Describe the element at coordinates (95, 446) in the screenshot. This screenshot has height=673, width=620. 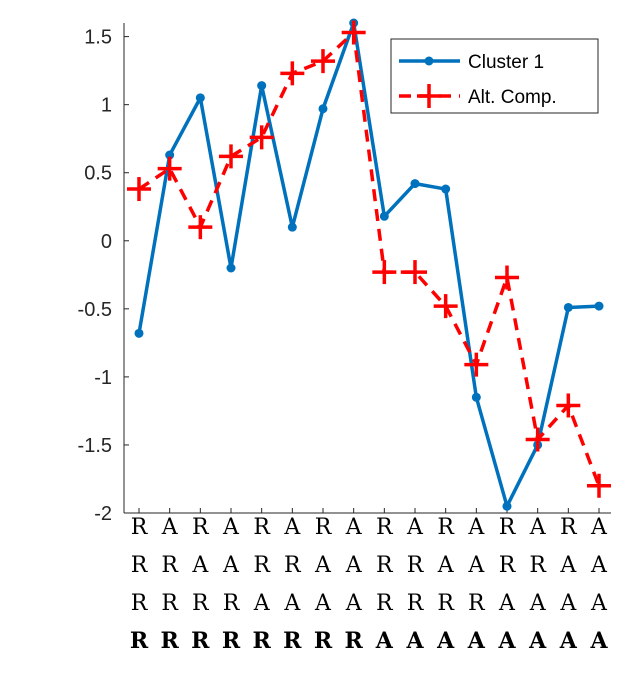
I see `y-tick-label: -1.5` at that location.